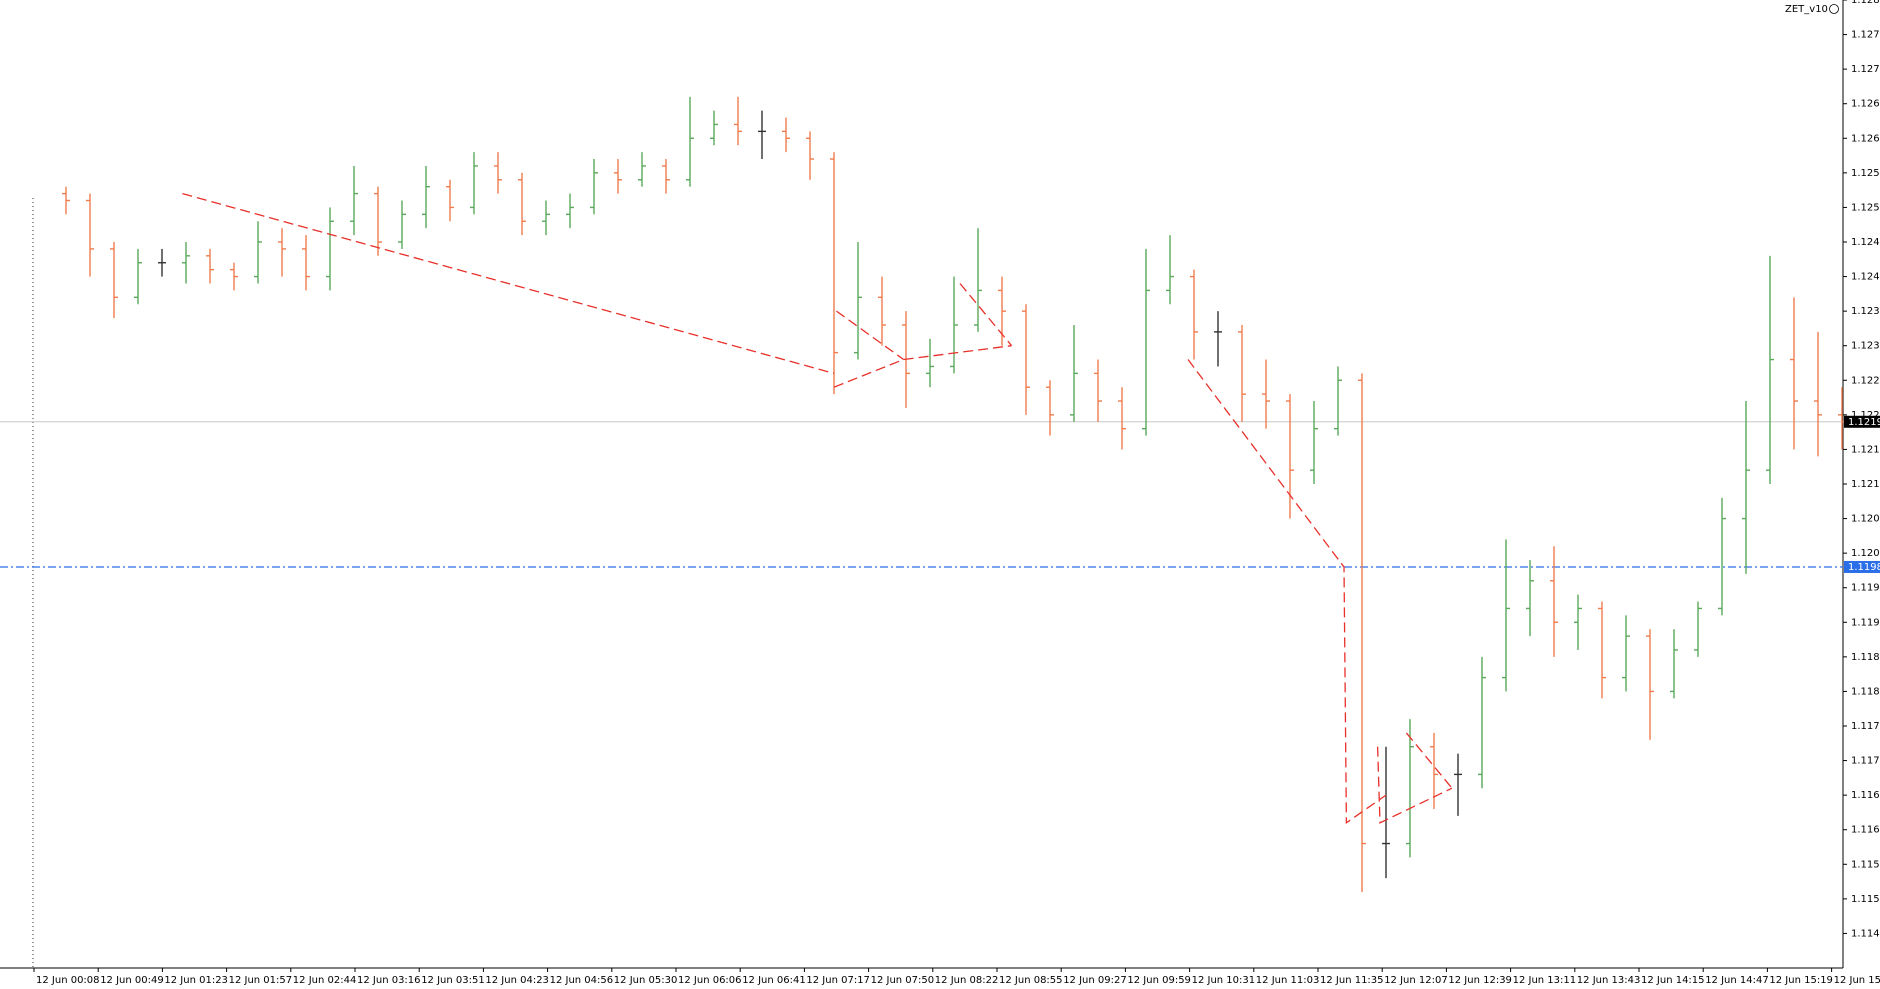  What do you see at coordinates (838, 980) in the screenshot?
I see `x-tick-label: 12 Jun 07:17` at bounding box center [838, 980].